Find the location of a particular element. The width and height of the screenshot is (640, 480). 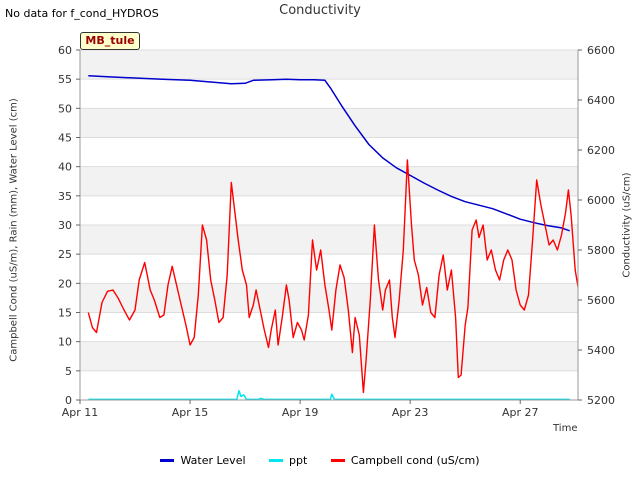

y-left-tick-label: 15 is located at coordinates (65, 313).